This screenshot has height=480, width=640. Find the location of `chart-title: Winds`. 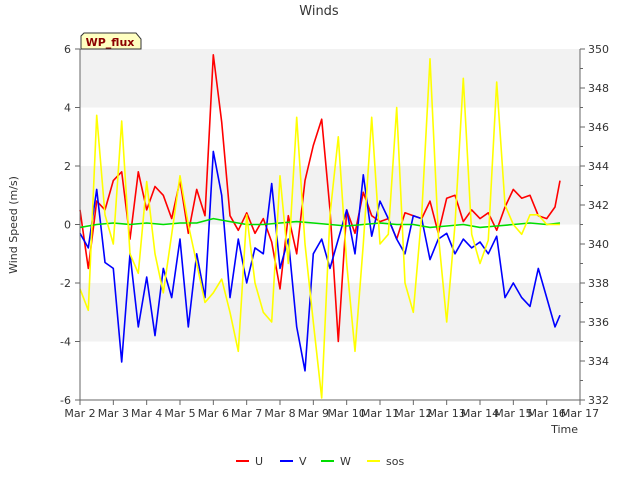

chart-title: Winds is located at coordinates (319, 11).